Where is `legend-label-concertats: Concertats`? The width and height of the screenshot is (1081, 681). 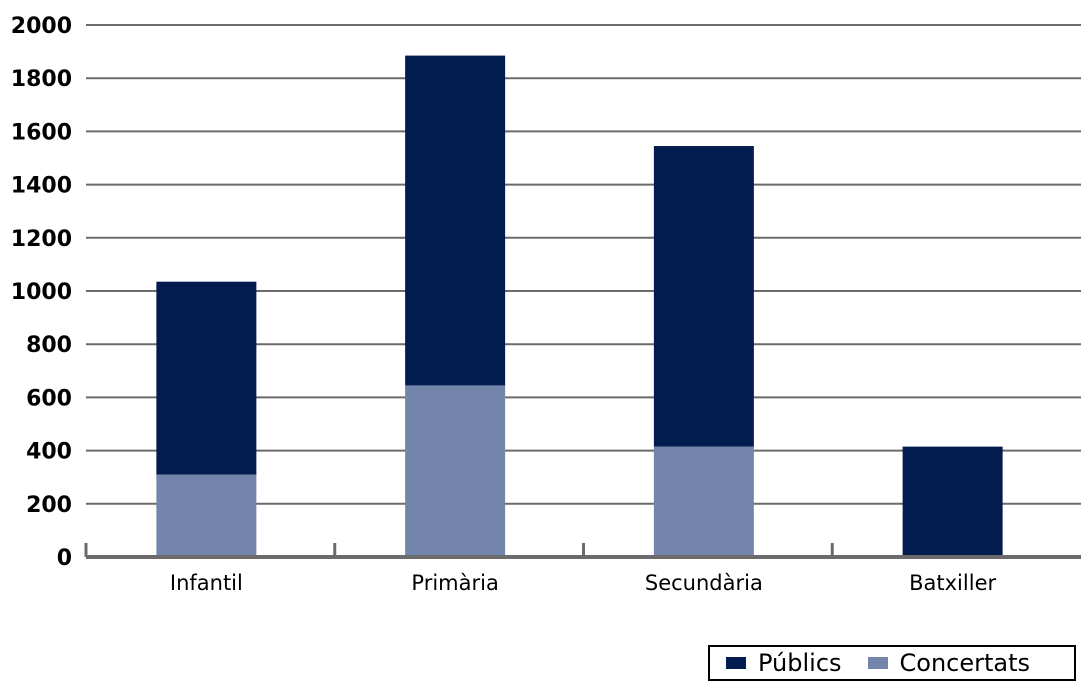
legend-label-concertats: Concertats is located at coordinates (965, 663).